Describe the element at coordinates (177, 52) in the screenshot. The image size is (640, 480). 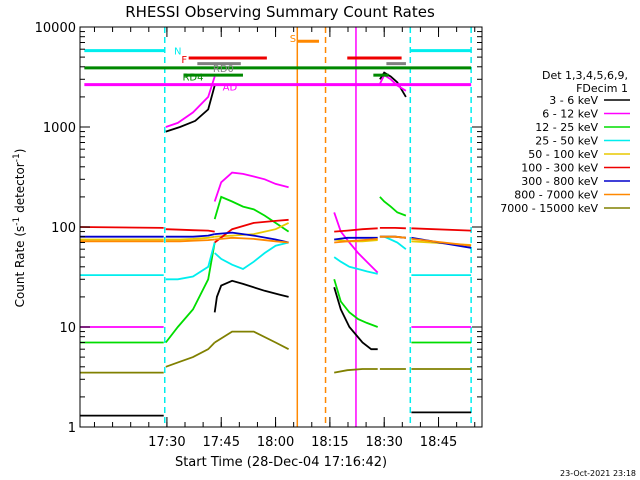
I see `flag-label-0: N` at that location.